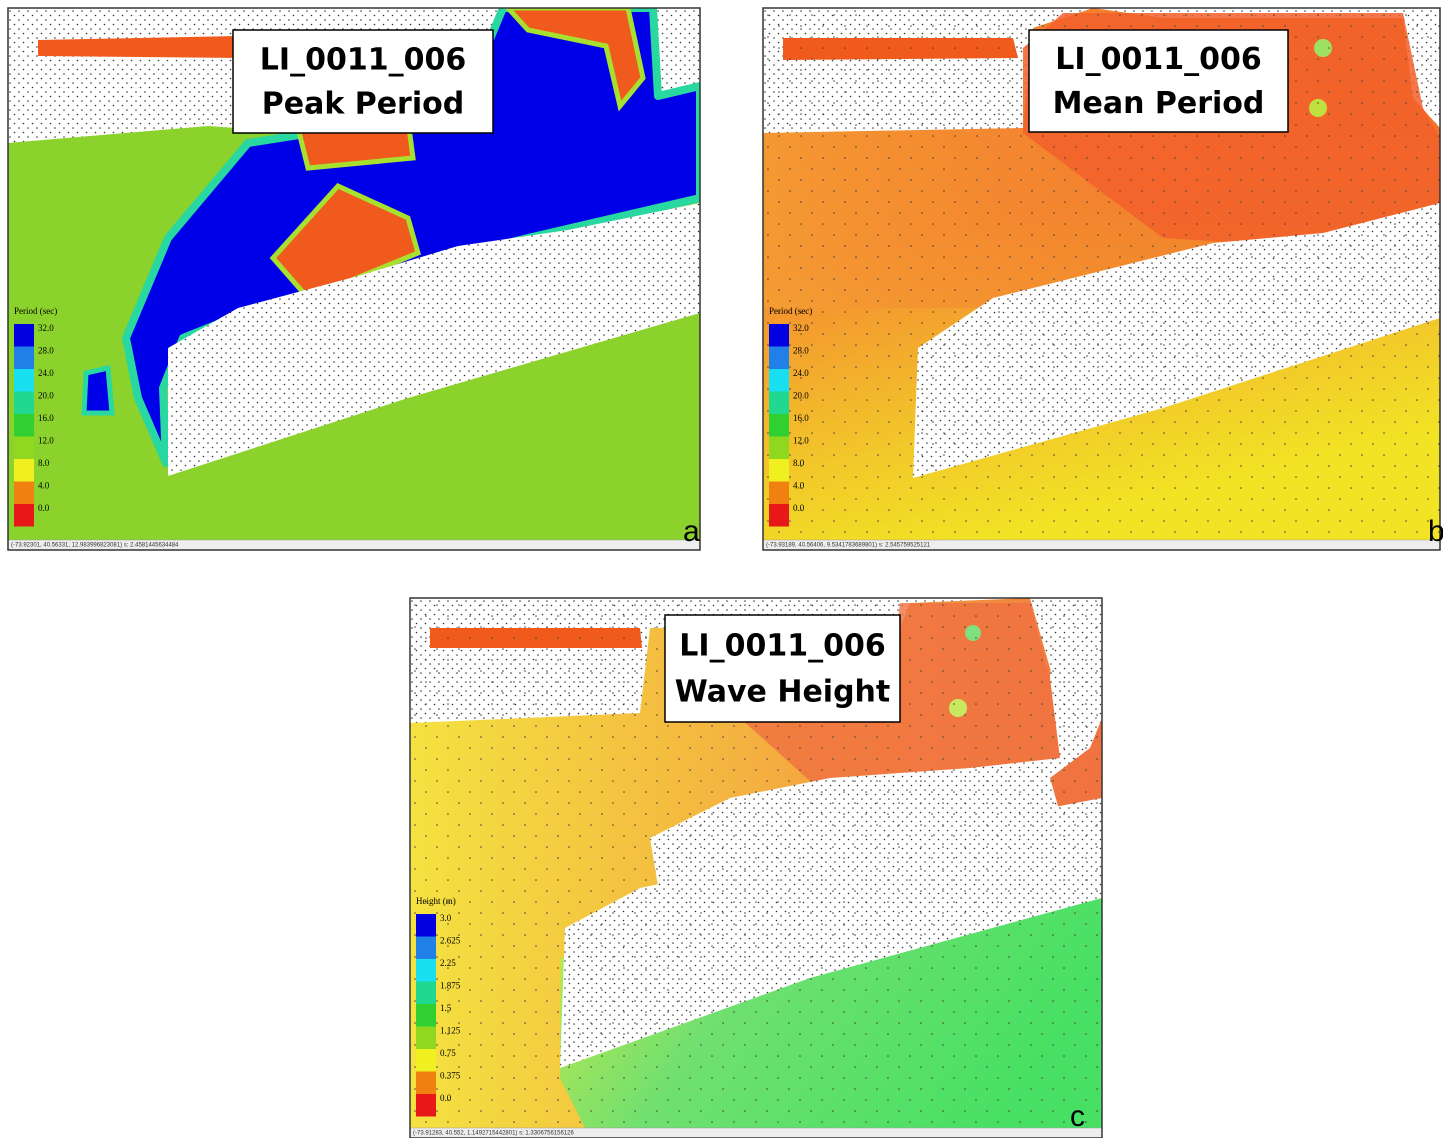 This screenshot has width=1443, height=1143. I want to click on panel-subtitle: Mean Period, so click(1159, 103).